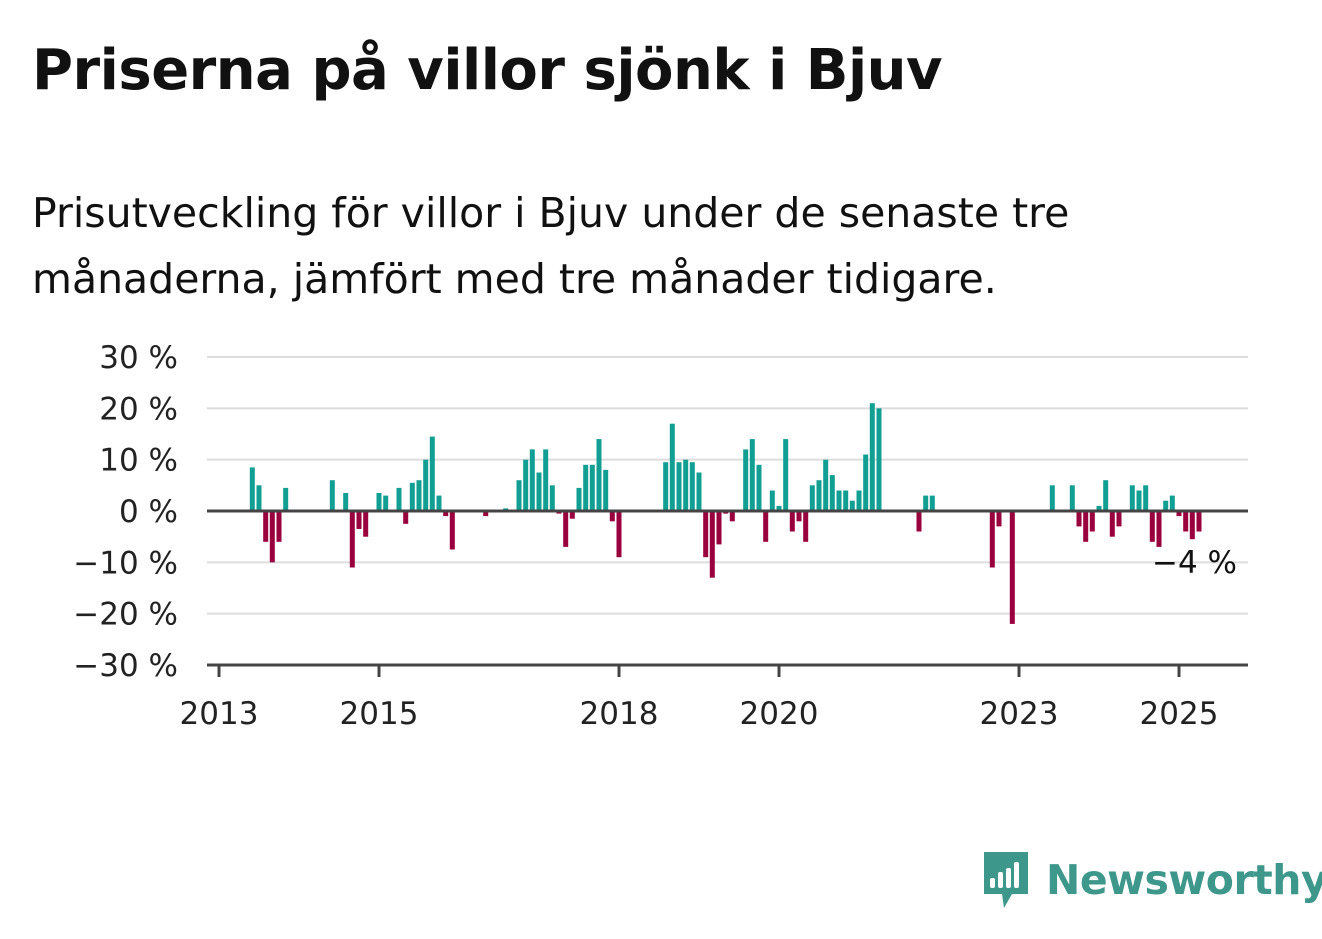 The width and height of the screenshot is (1322, 939). What do you see at coordinates (699, 714) in the screenshot?
I see `x-axis-labels: 2013 2015 2018 2020 2023 2025` at bounding box center [699, 714].